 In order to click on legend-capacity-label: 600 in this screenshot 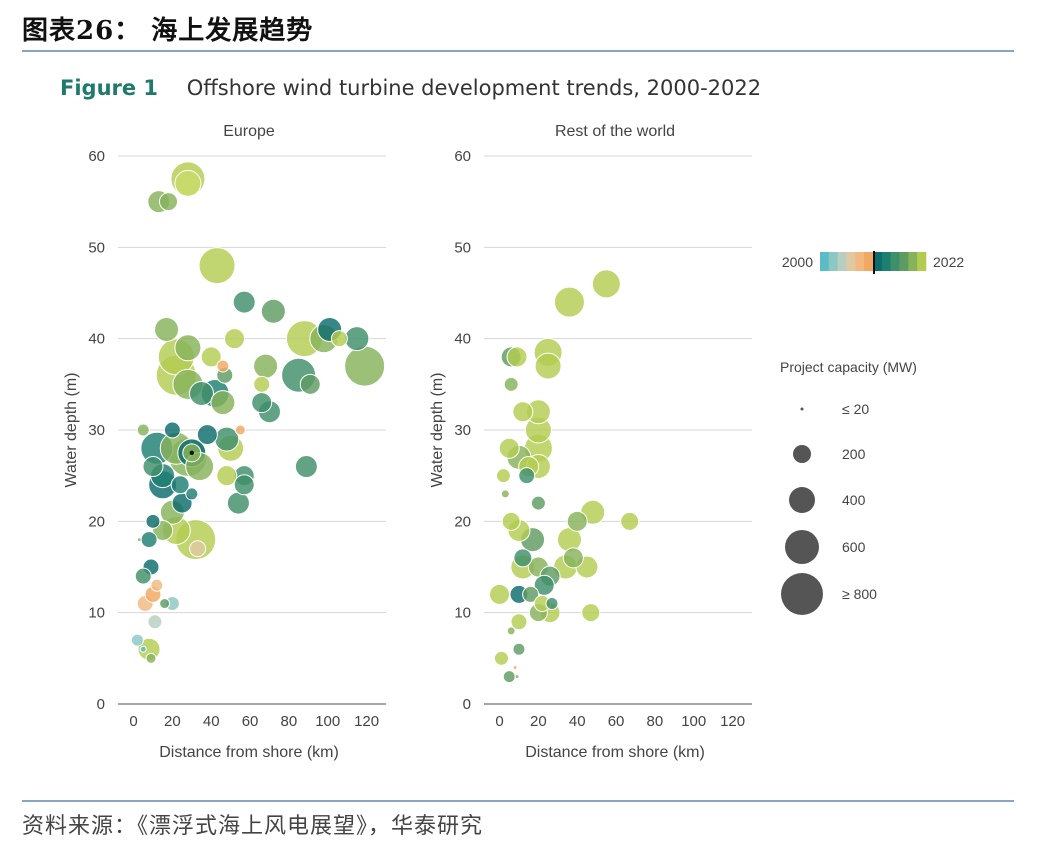, I will do `click(854, 547)`.